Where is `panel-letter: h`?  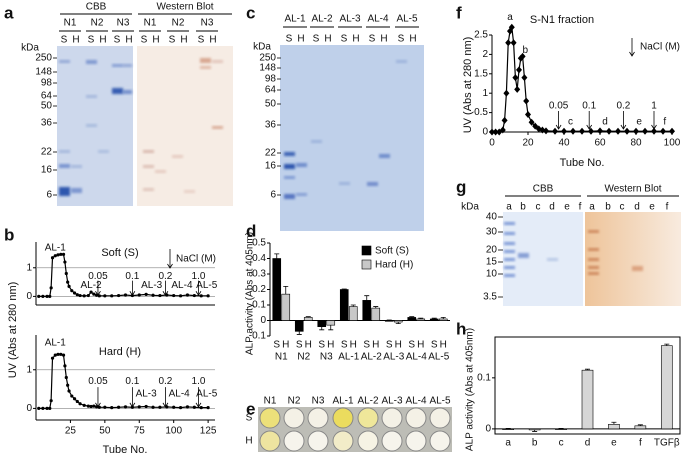 panel-letter: h is located at coordinates (461, 328).